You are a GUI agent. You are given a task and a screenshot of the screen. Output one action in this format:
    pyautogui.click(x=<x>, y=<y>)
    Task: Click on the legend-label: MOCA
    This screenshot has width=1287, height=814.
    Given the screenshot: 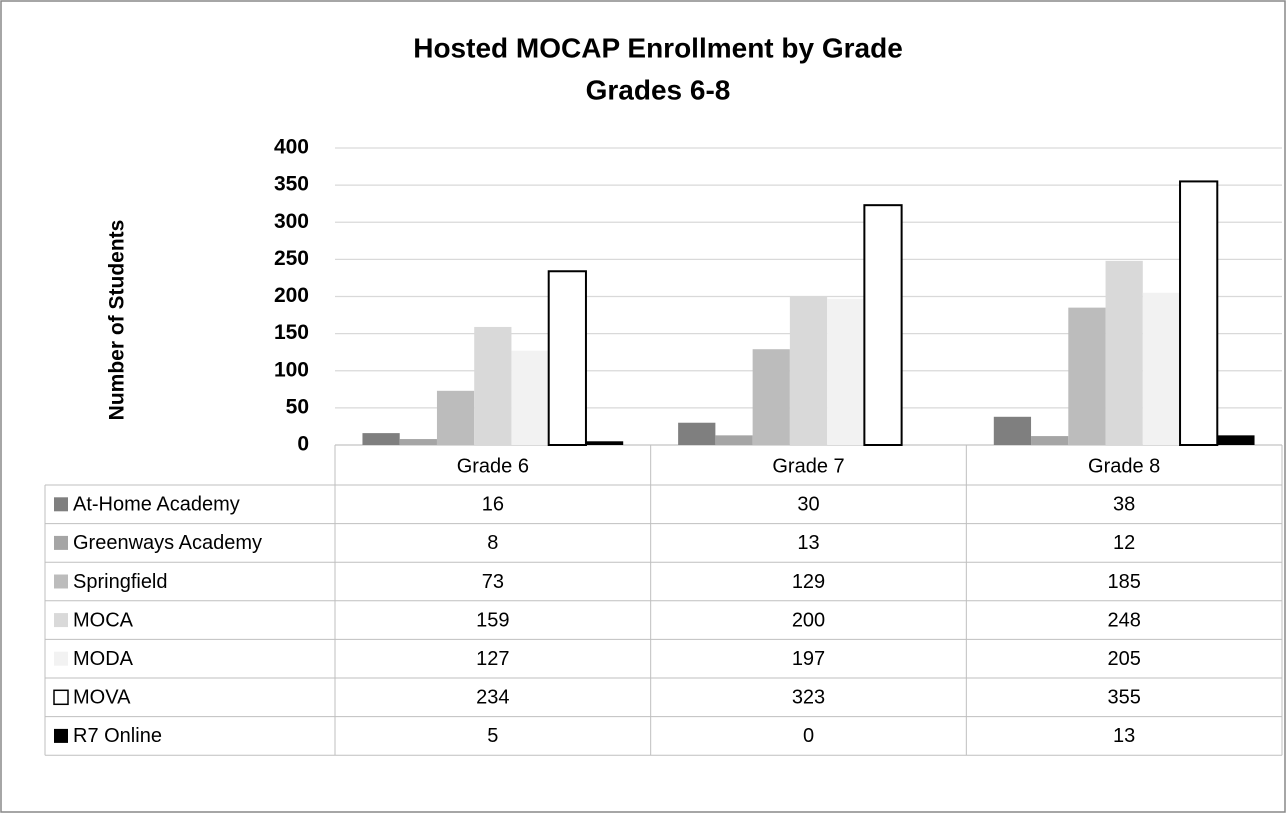 What is the action you would take?
    pyautogui.click(x=103, y=620)
    